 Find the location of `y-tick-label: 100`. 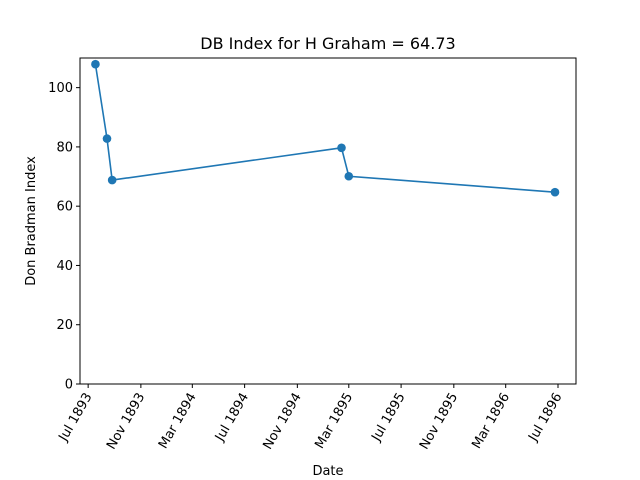

y-tick-label: 100 is located at coordinates (60, 88).